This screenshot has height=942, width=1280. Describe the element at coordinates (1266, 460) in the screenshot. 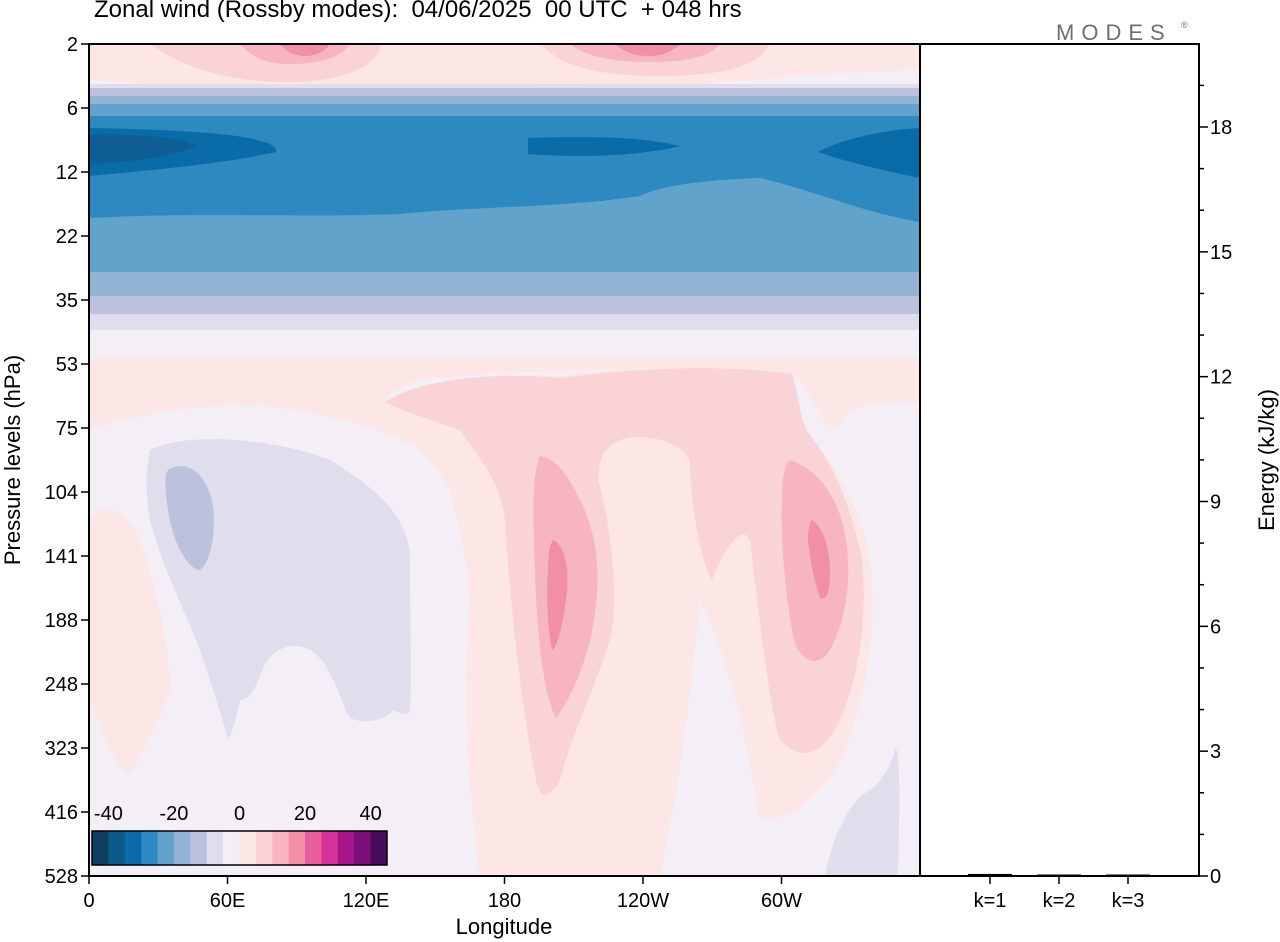

I see `energy-axis-label: Energy (kJ/kg)` at that location.